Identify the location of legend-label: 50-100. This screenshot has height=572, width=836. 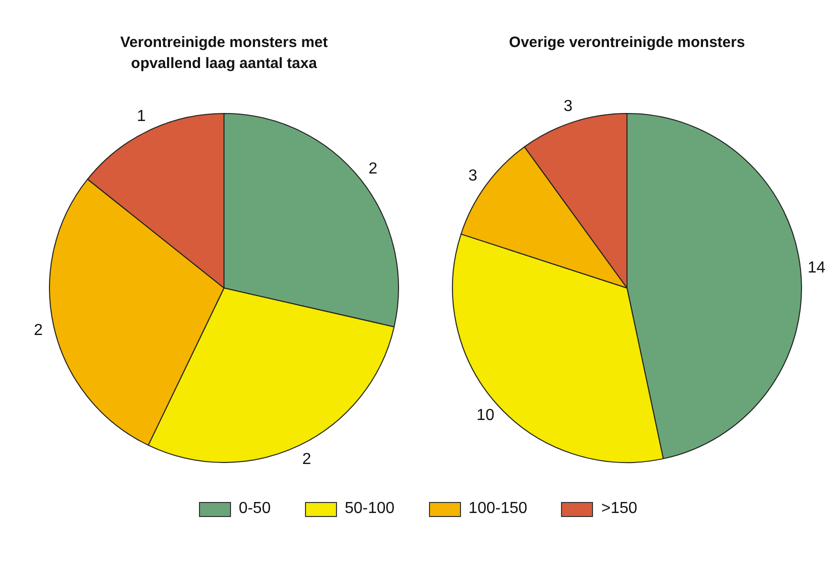
(369, 509).